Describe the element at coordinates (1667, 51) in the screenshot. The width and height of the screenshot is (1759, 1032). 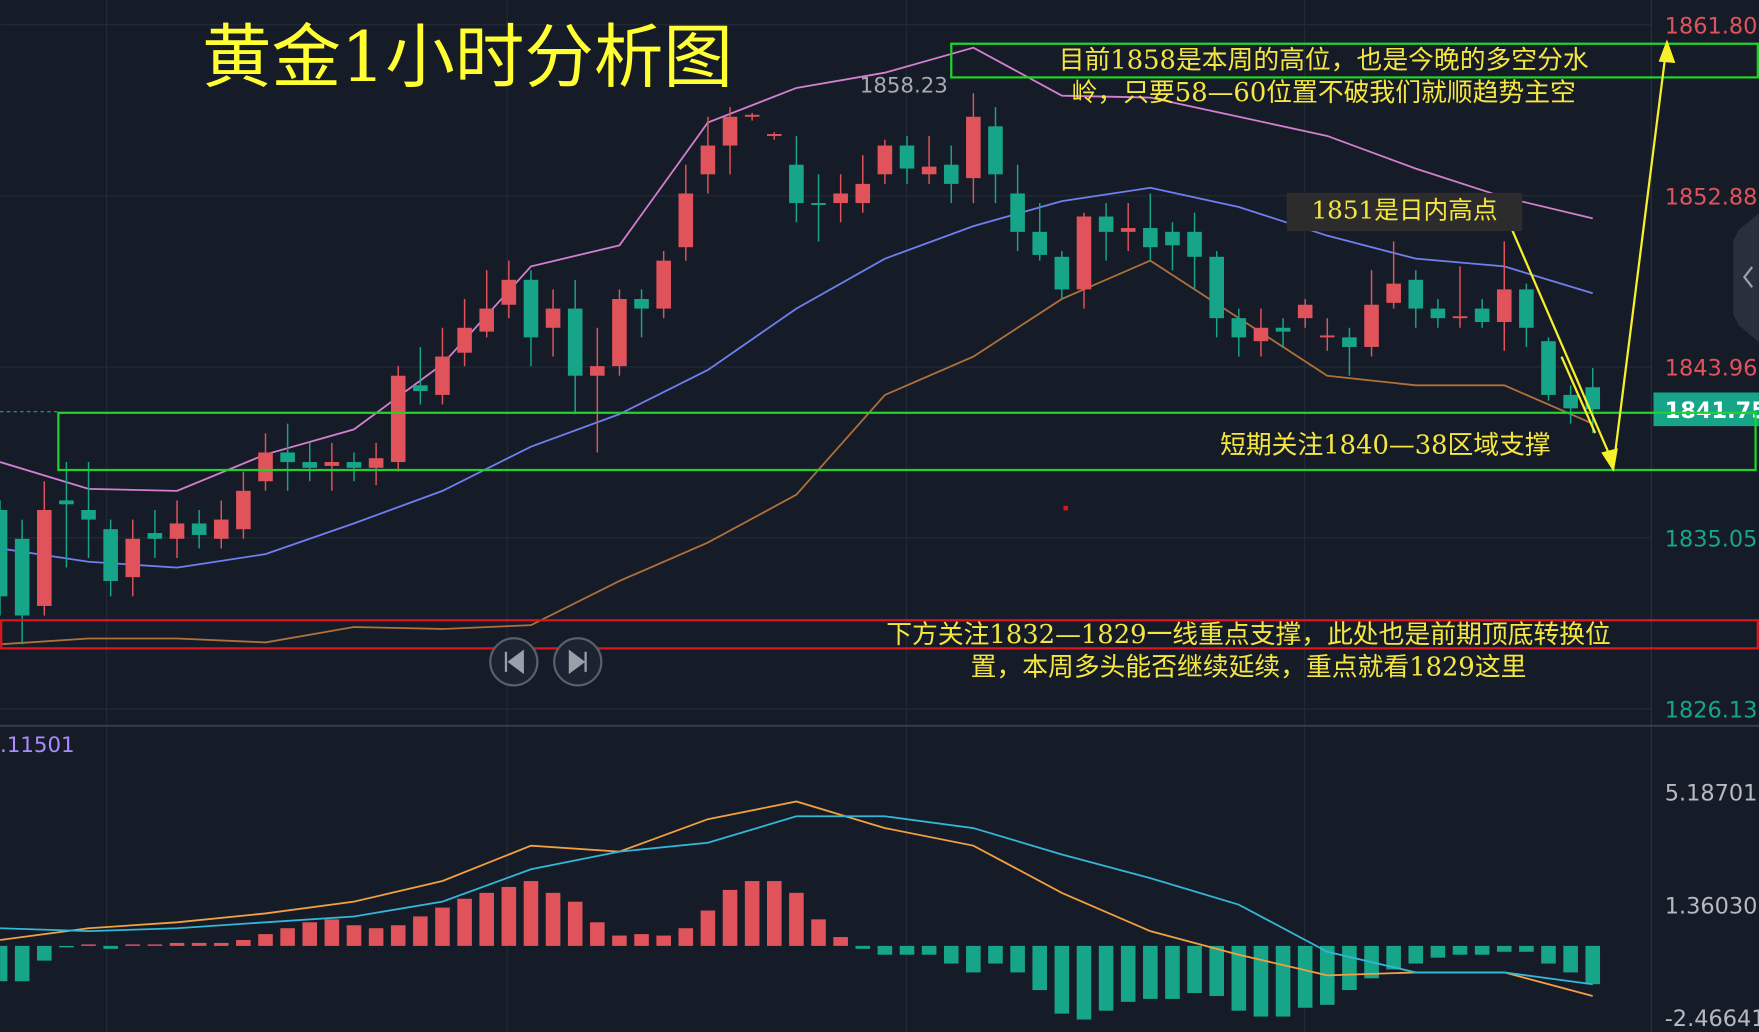
I see `arrow-head` at that location.